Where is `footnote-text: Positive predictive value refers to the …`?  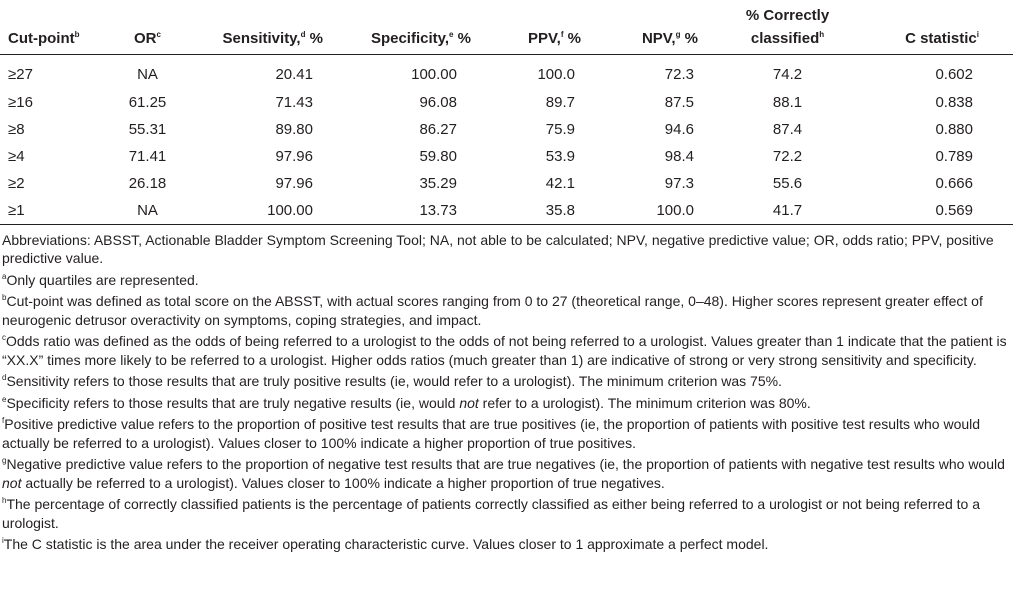 footnote-text: Positive predictive value refers to the … is located at coordinates (491, 433).